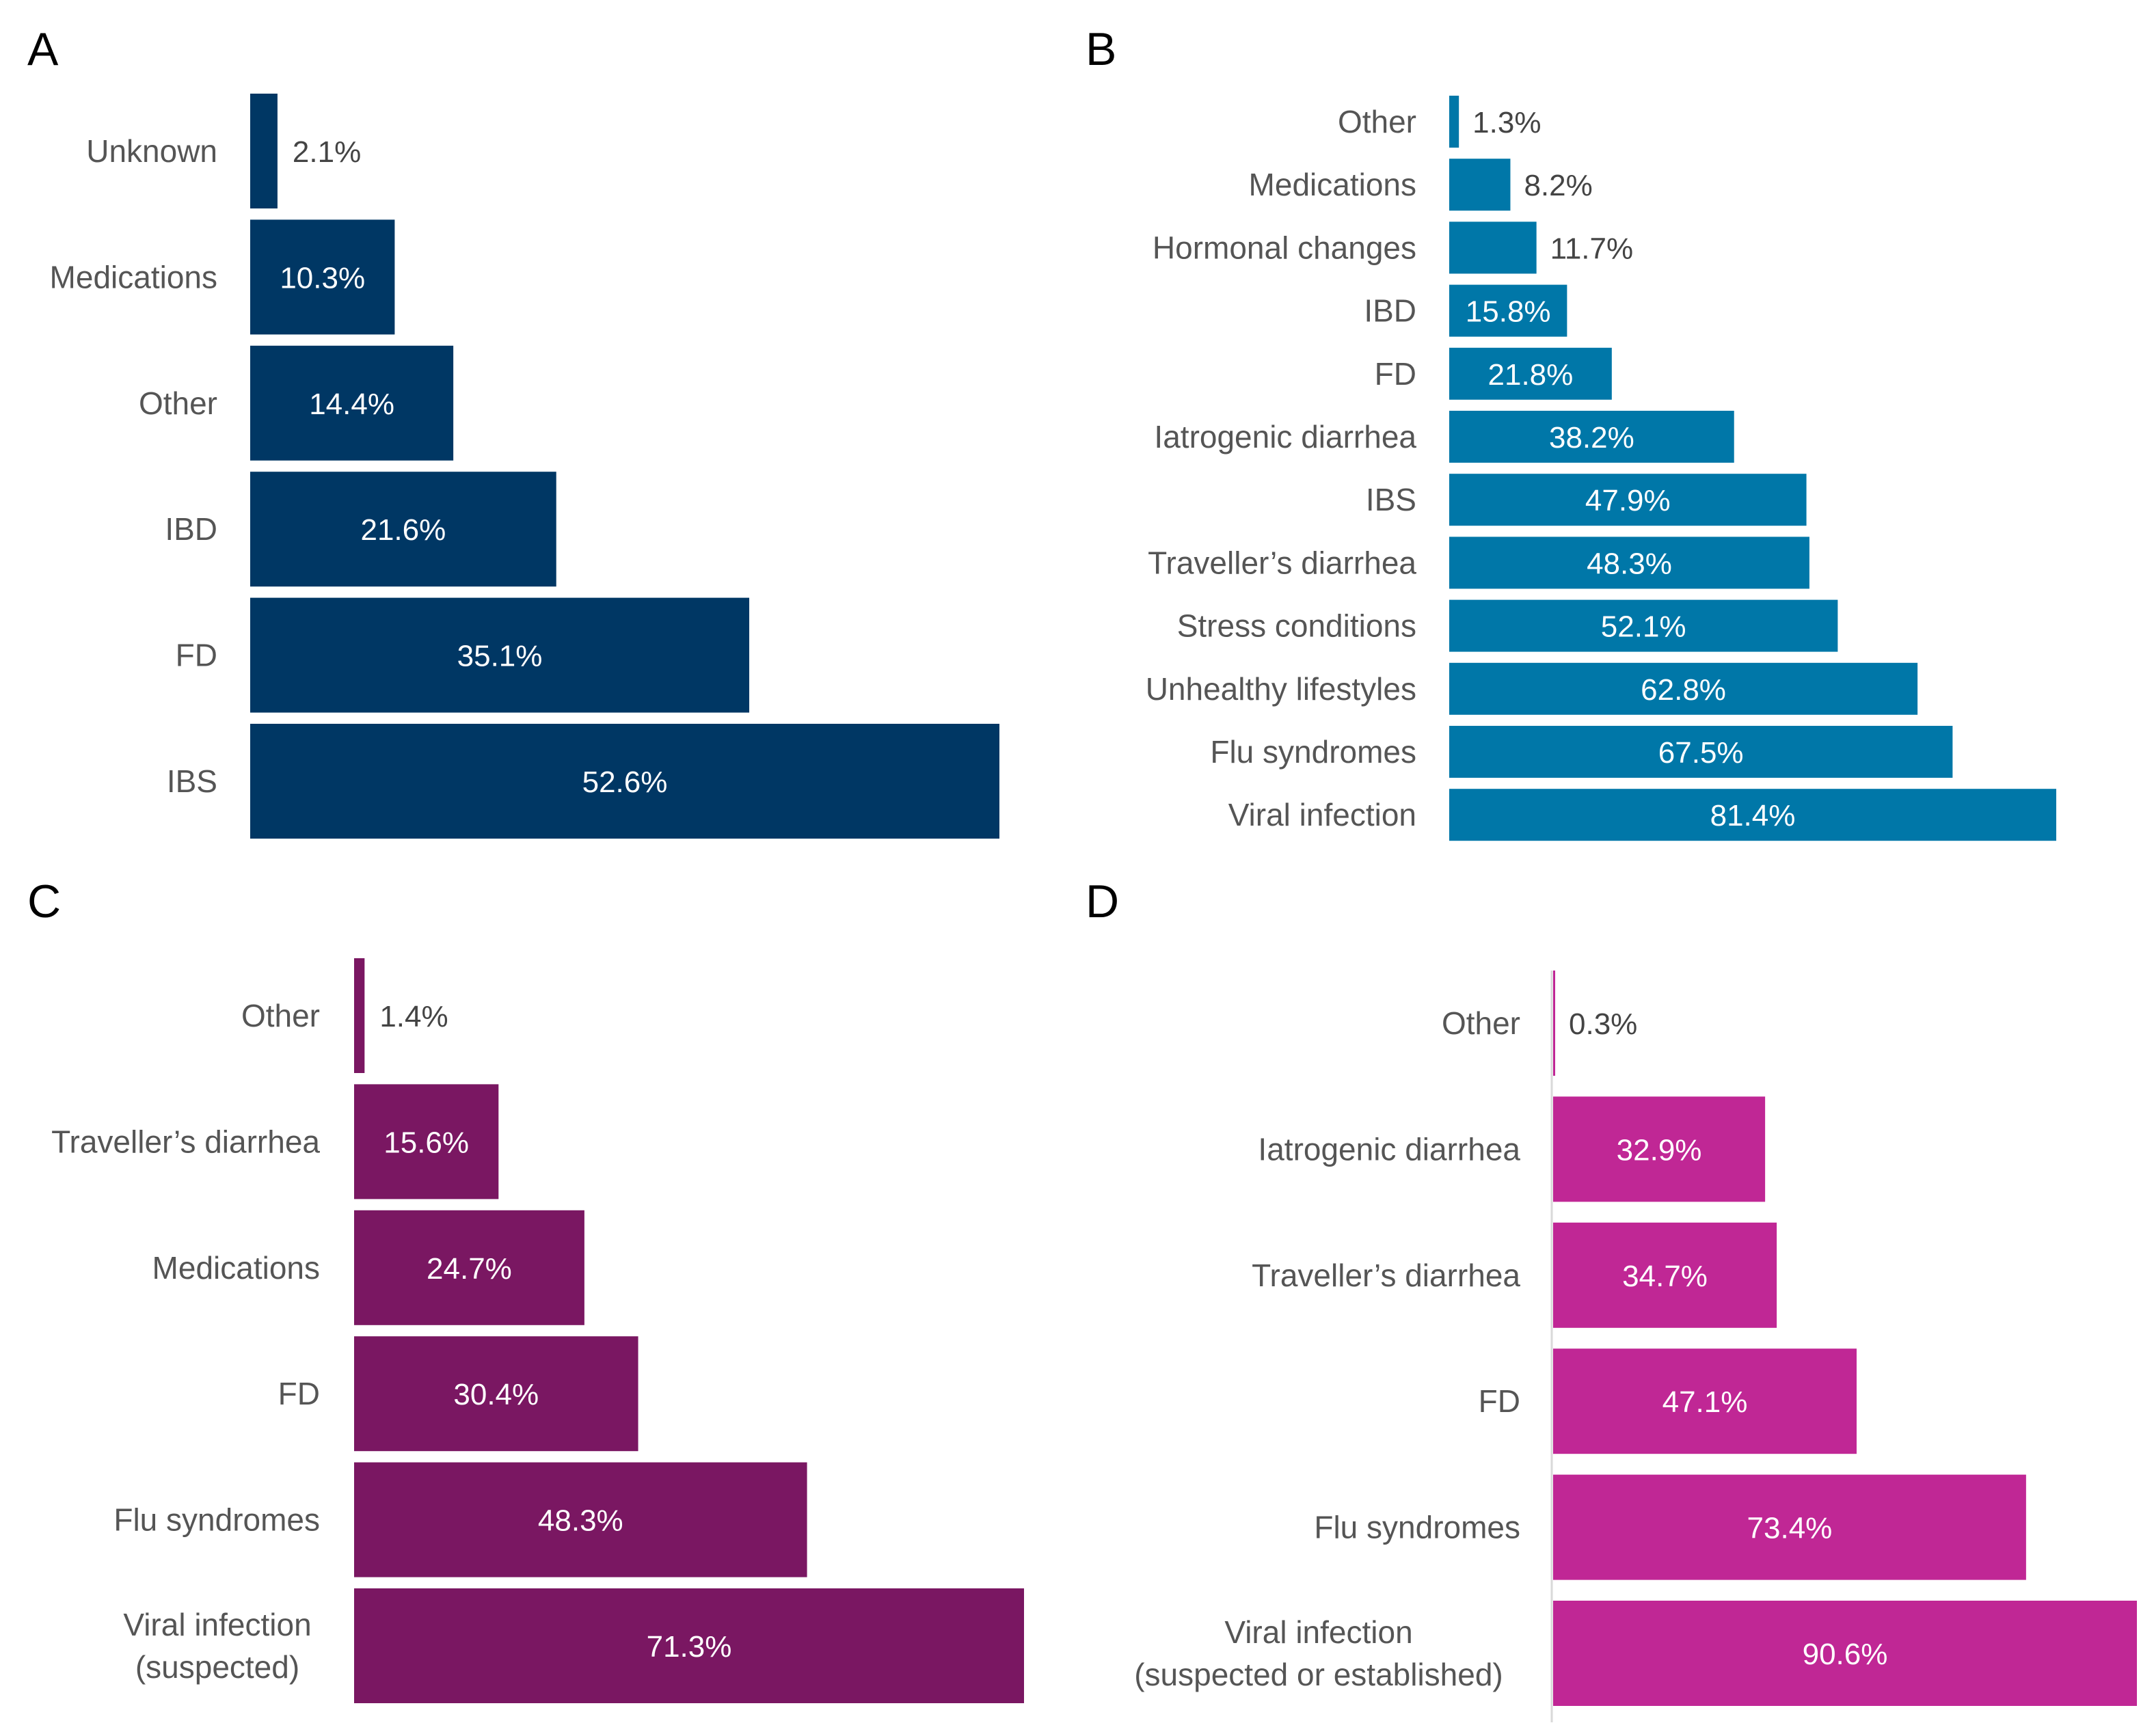 The height and width of the screenshot is (1736, 2154). What do you see at coordinates (1603, 1024) in the screenshot?
I see `panel-d-value-label: 0.3%` at bounding box center [1603, 1024].